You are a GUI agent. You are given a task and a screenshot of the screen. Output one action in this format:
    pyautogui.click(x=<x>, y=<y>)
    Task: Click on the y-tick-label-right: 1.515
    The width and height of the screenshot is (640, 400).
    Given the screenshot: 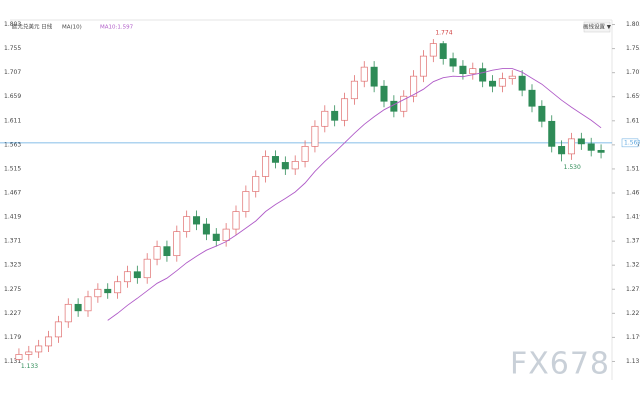 What is the action you would take?
    pyautogui.click(x=633, y=168)
    